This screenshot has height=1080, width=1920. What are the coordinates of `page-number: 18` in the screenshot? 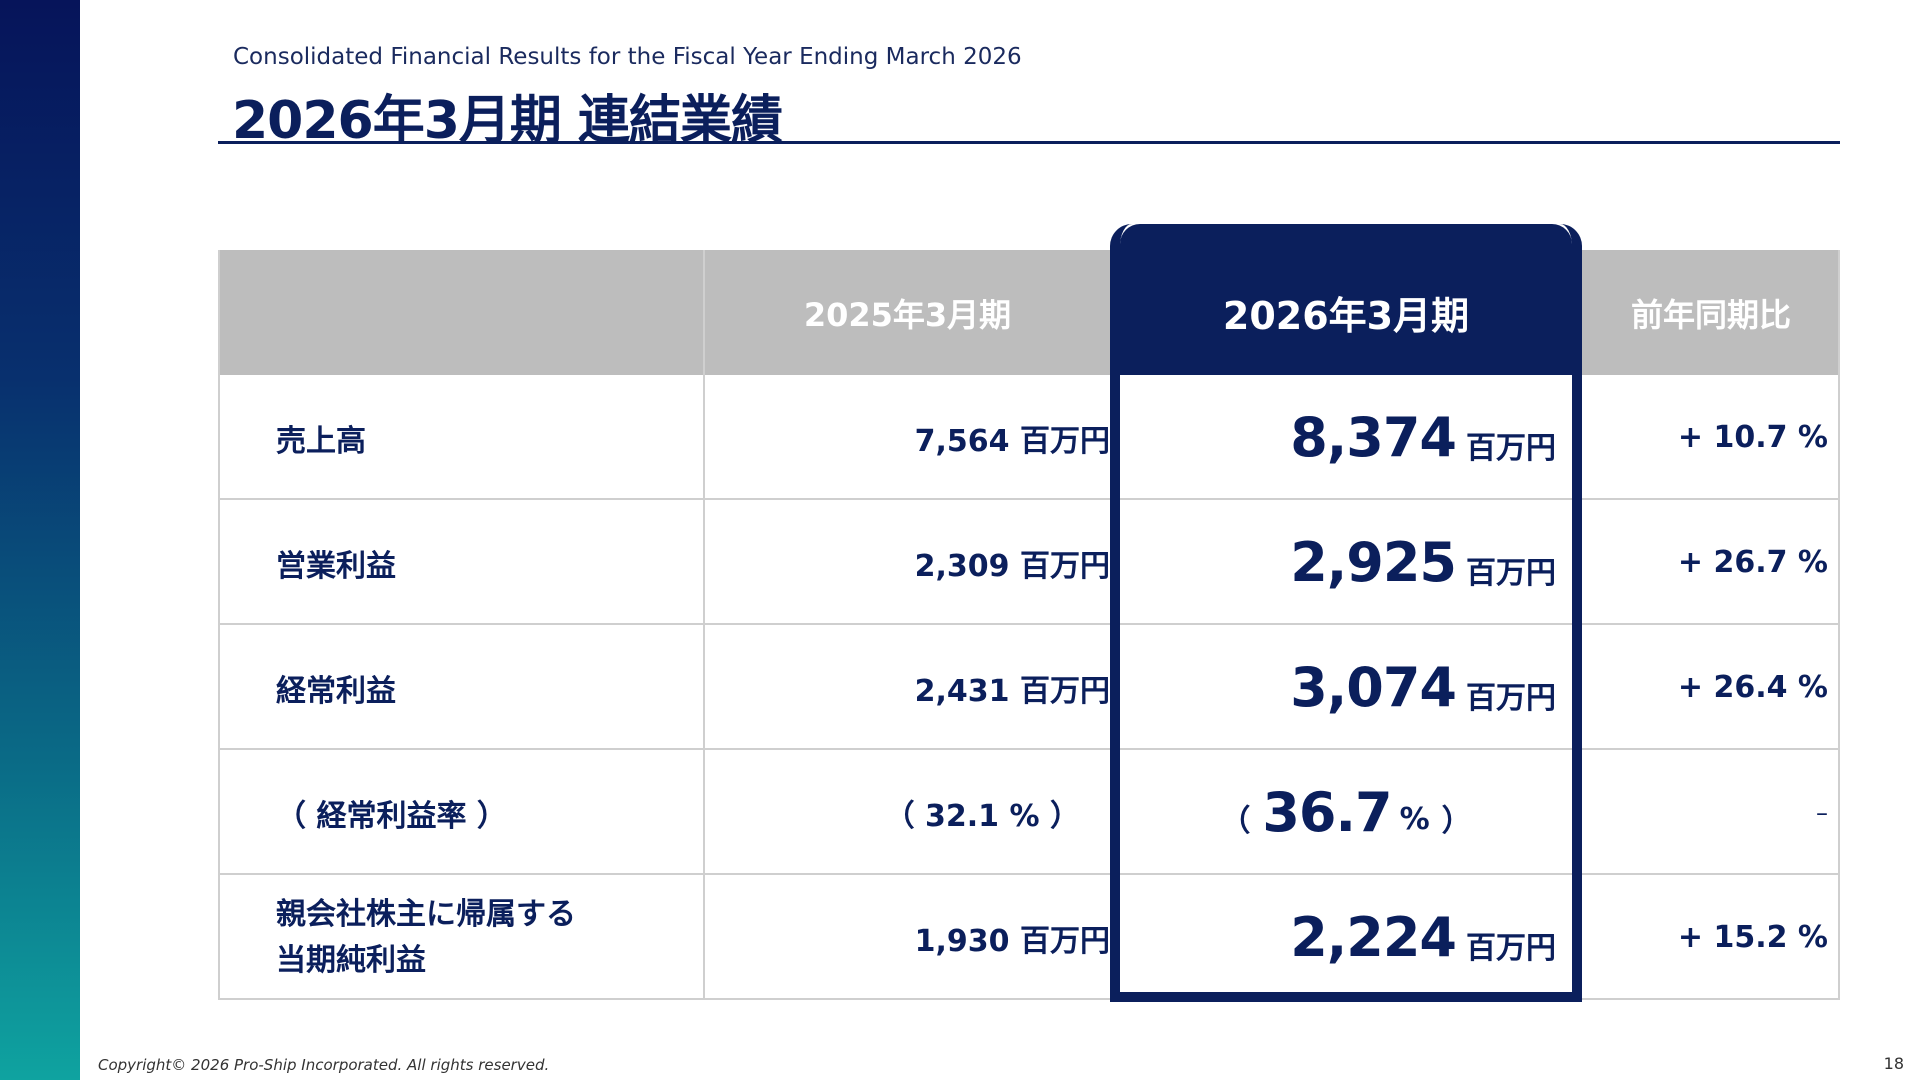 It's located at (1893, 1063).